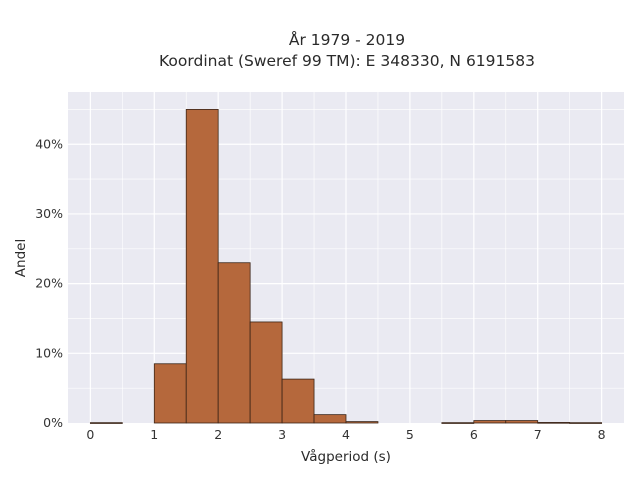 Image resolution: width=640 pixels, height=480 pixels. Describe the element at coordinates (90, 434) in the screenshot. I see `x-tick-label: 0` at that location.